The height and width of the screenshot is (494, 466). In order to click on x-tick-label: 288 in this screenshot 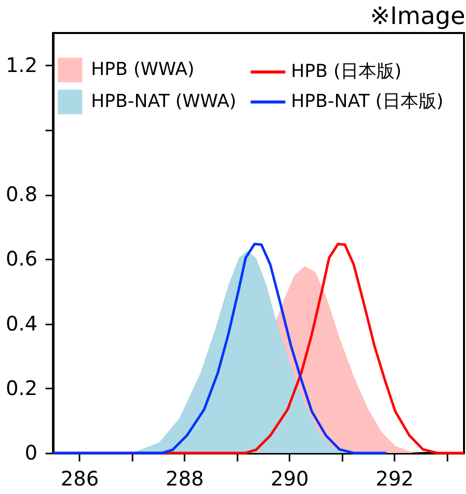, I will do `click(185, 478)`.